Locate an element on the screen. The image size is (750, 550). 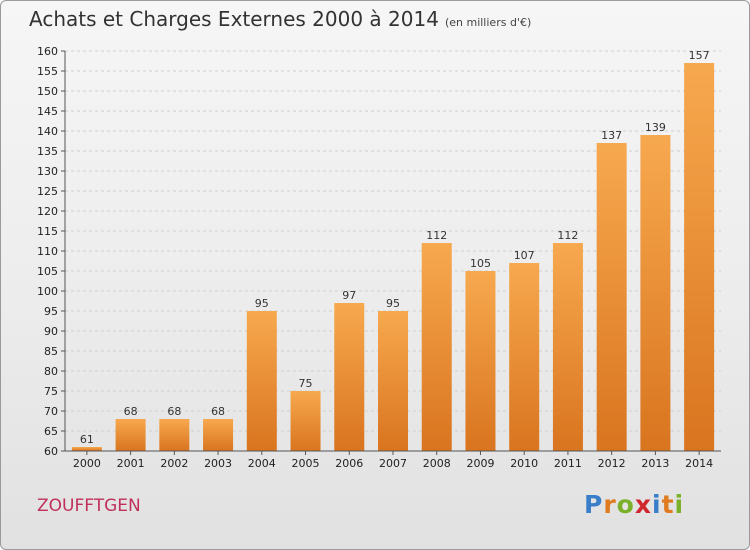
bar-2011 is located at coordinates (567, 347).